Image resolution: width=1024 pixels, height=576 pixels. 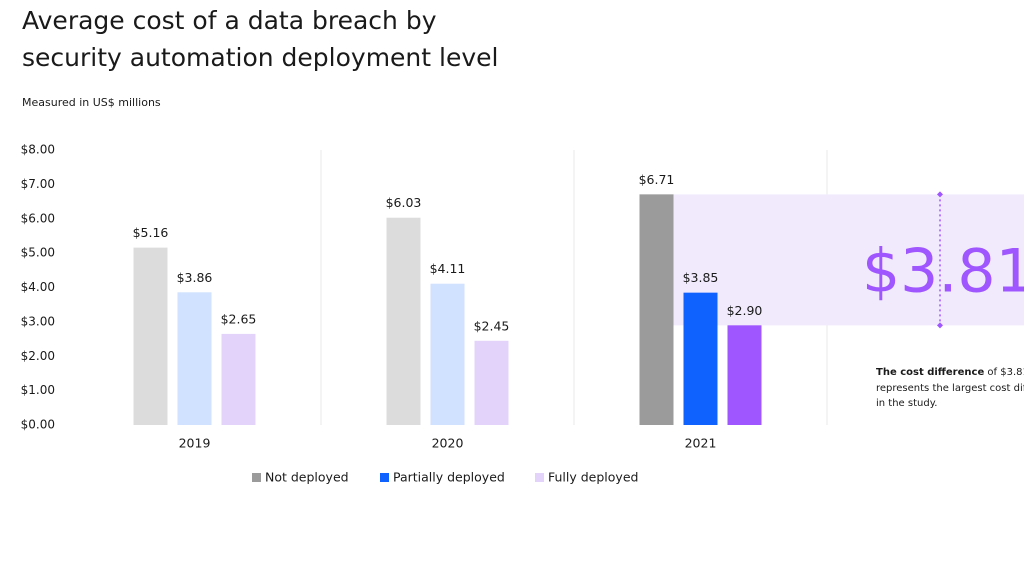 What do you see at coordinates (38, 425) in the screenshot?
I see `y-tick-label: $0.00` at bounding box center [38, 425].